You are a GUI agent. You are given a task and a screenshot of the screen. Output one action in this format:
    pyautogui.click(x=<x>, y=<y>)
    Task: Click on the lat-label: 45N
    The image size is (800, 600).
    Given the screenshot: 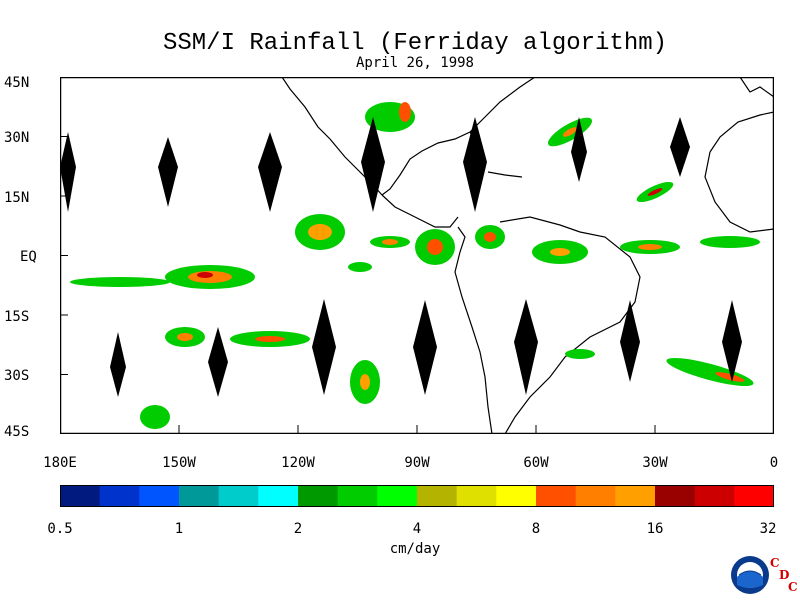 What is the action you would take?
    pyautogui.click(x=17, y=83)
    